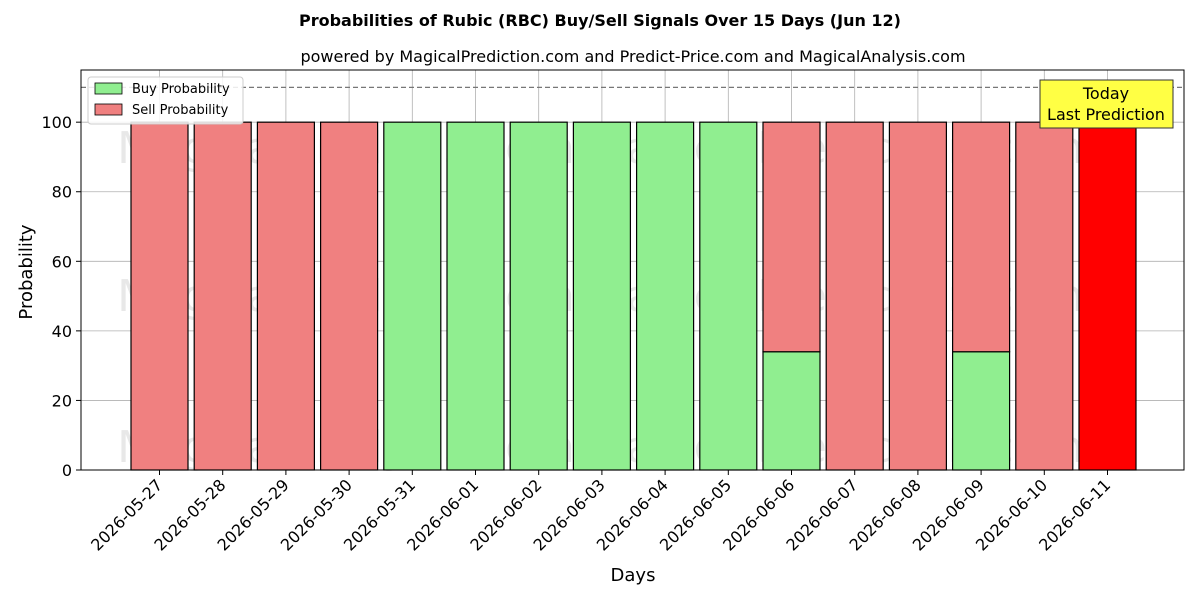  What do you see at coordinates (1106, 114) in the screenshot?
I see `today-annotation-line2: Last Prediction` at bounding box center [1106, 114].